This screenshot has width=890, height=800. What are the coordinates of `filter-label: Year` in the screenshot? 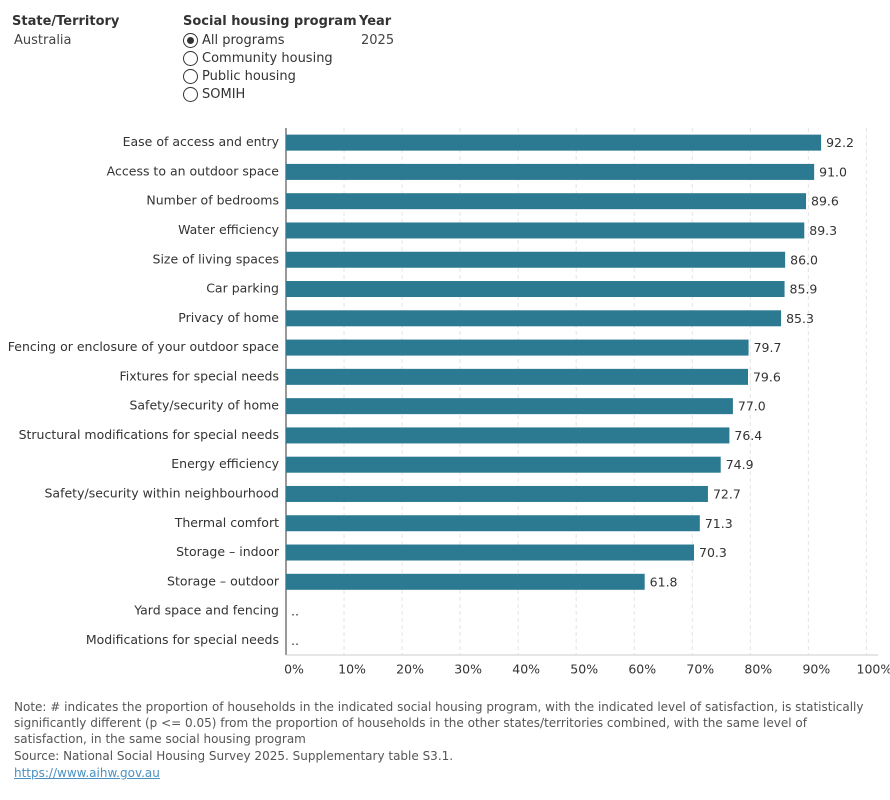 It's located at (375, 21).